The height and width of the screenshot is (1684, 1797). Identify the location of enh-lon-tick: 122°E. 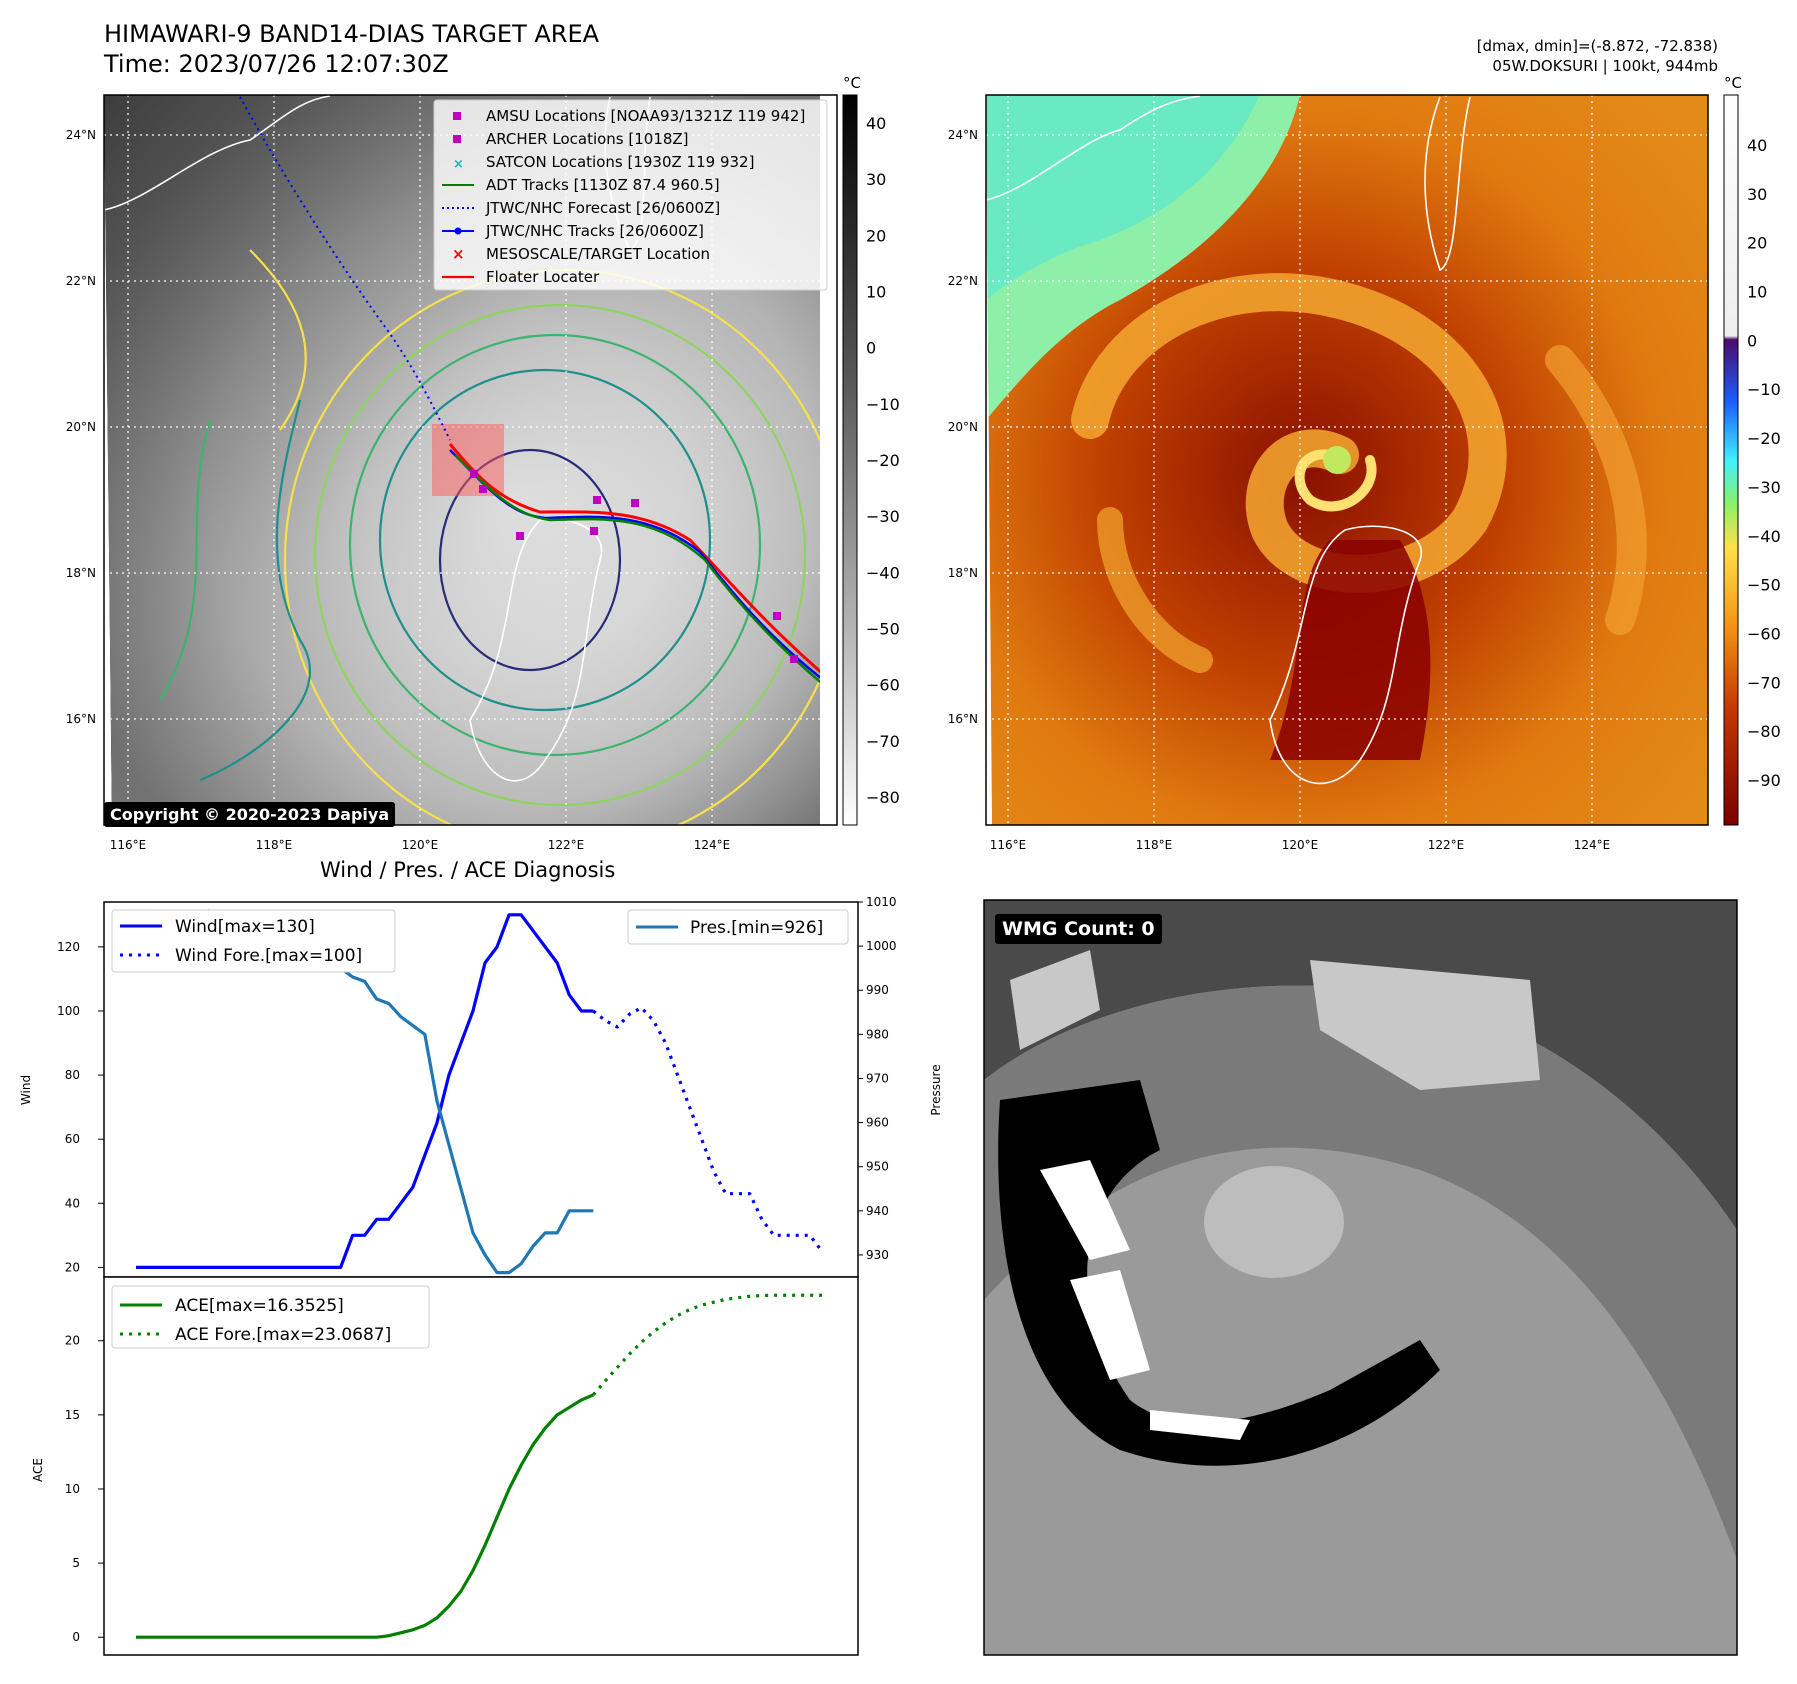
(1446, 845).